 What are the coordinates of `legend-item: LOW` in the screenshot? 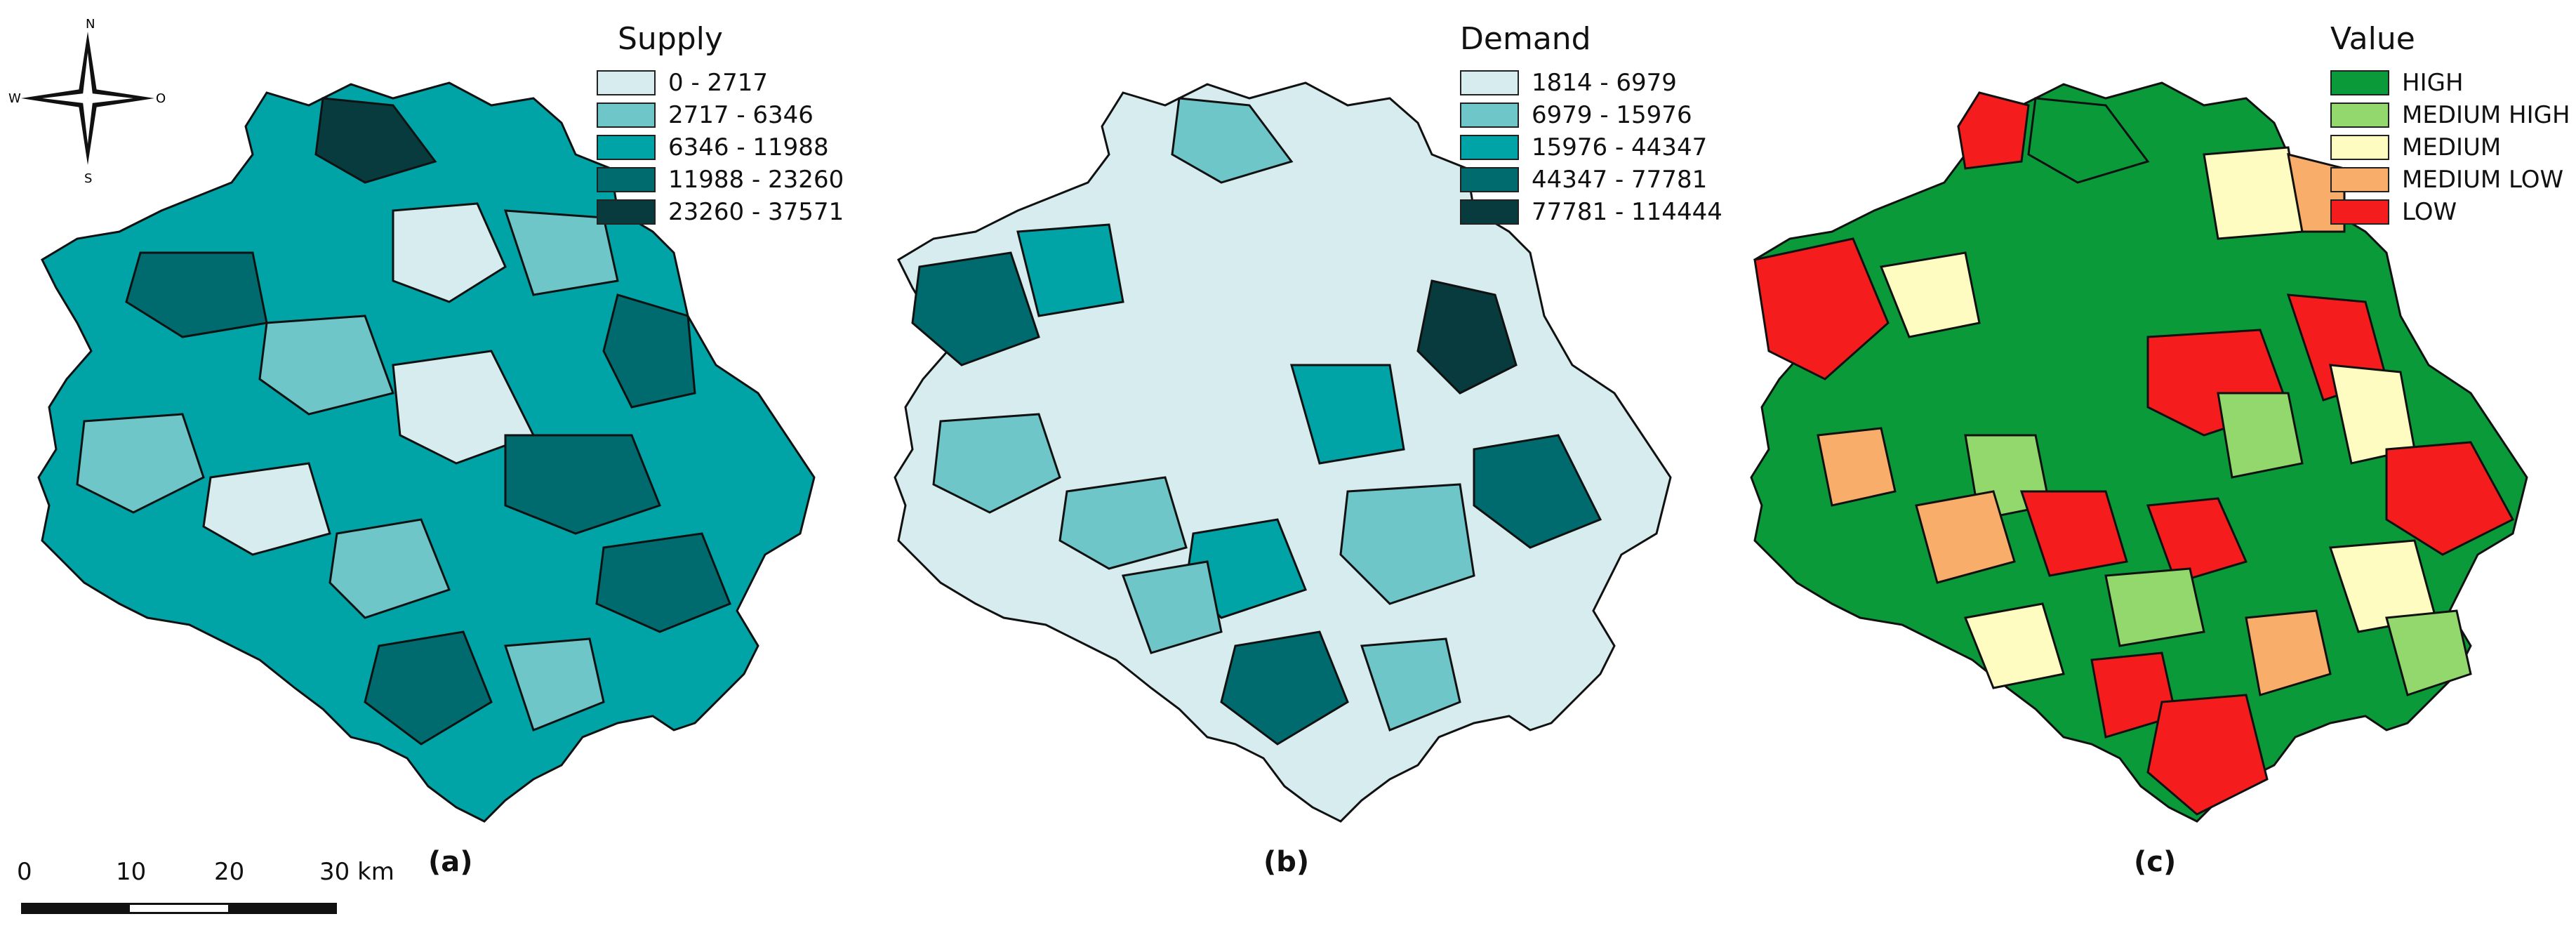 It's located at (2394, 212).